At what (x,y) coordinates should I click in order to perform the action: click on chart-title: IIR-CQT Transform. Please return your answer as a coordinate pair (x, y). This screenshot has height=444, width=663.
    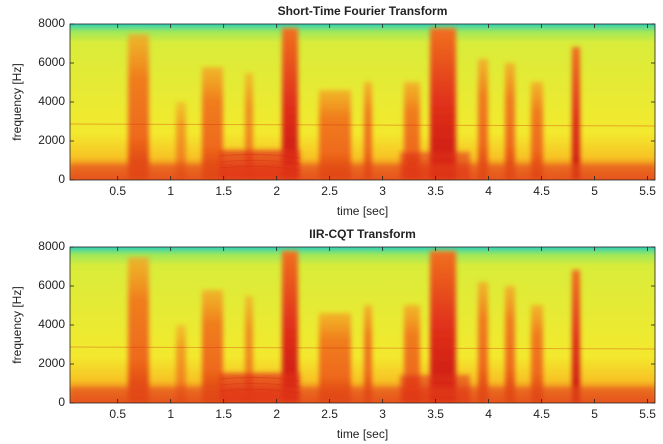
    Looking at the image, I should click on (362, 234).